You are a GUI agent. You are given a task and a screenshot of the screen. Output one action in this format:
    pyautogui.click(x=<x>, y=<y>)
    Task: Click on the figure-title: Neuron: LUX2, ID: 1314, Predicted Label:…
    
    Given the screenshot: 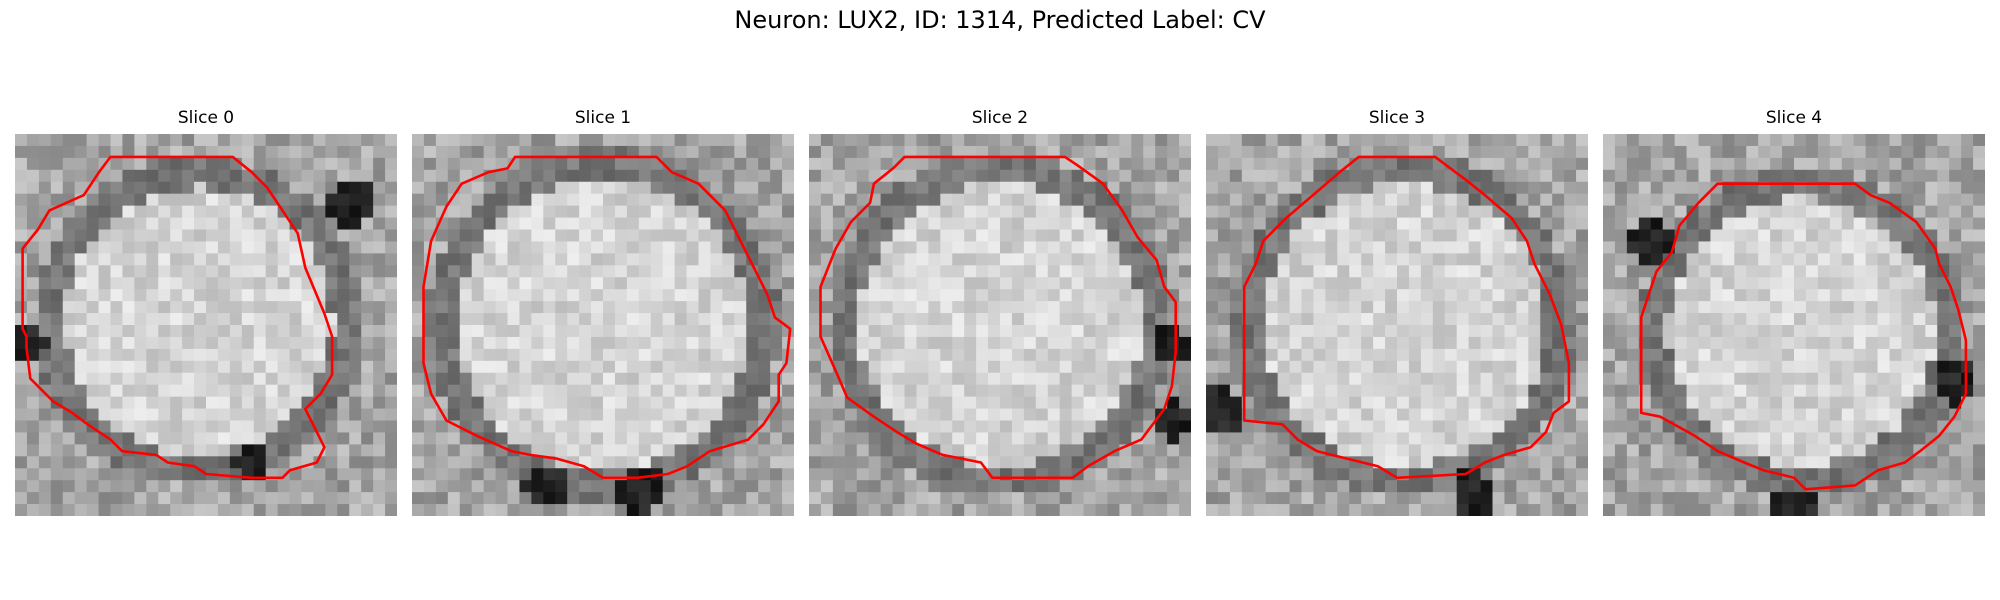 What is the action you would take?
    pyautogui.click(x=1000, y=20)
    